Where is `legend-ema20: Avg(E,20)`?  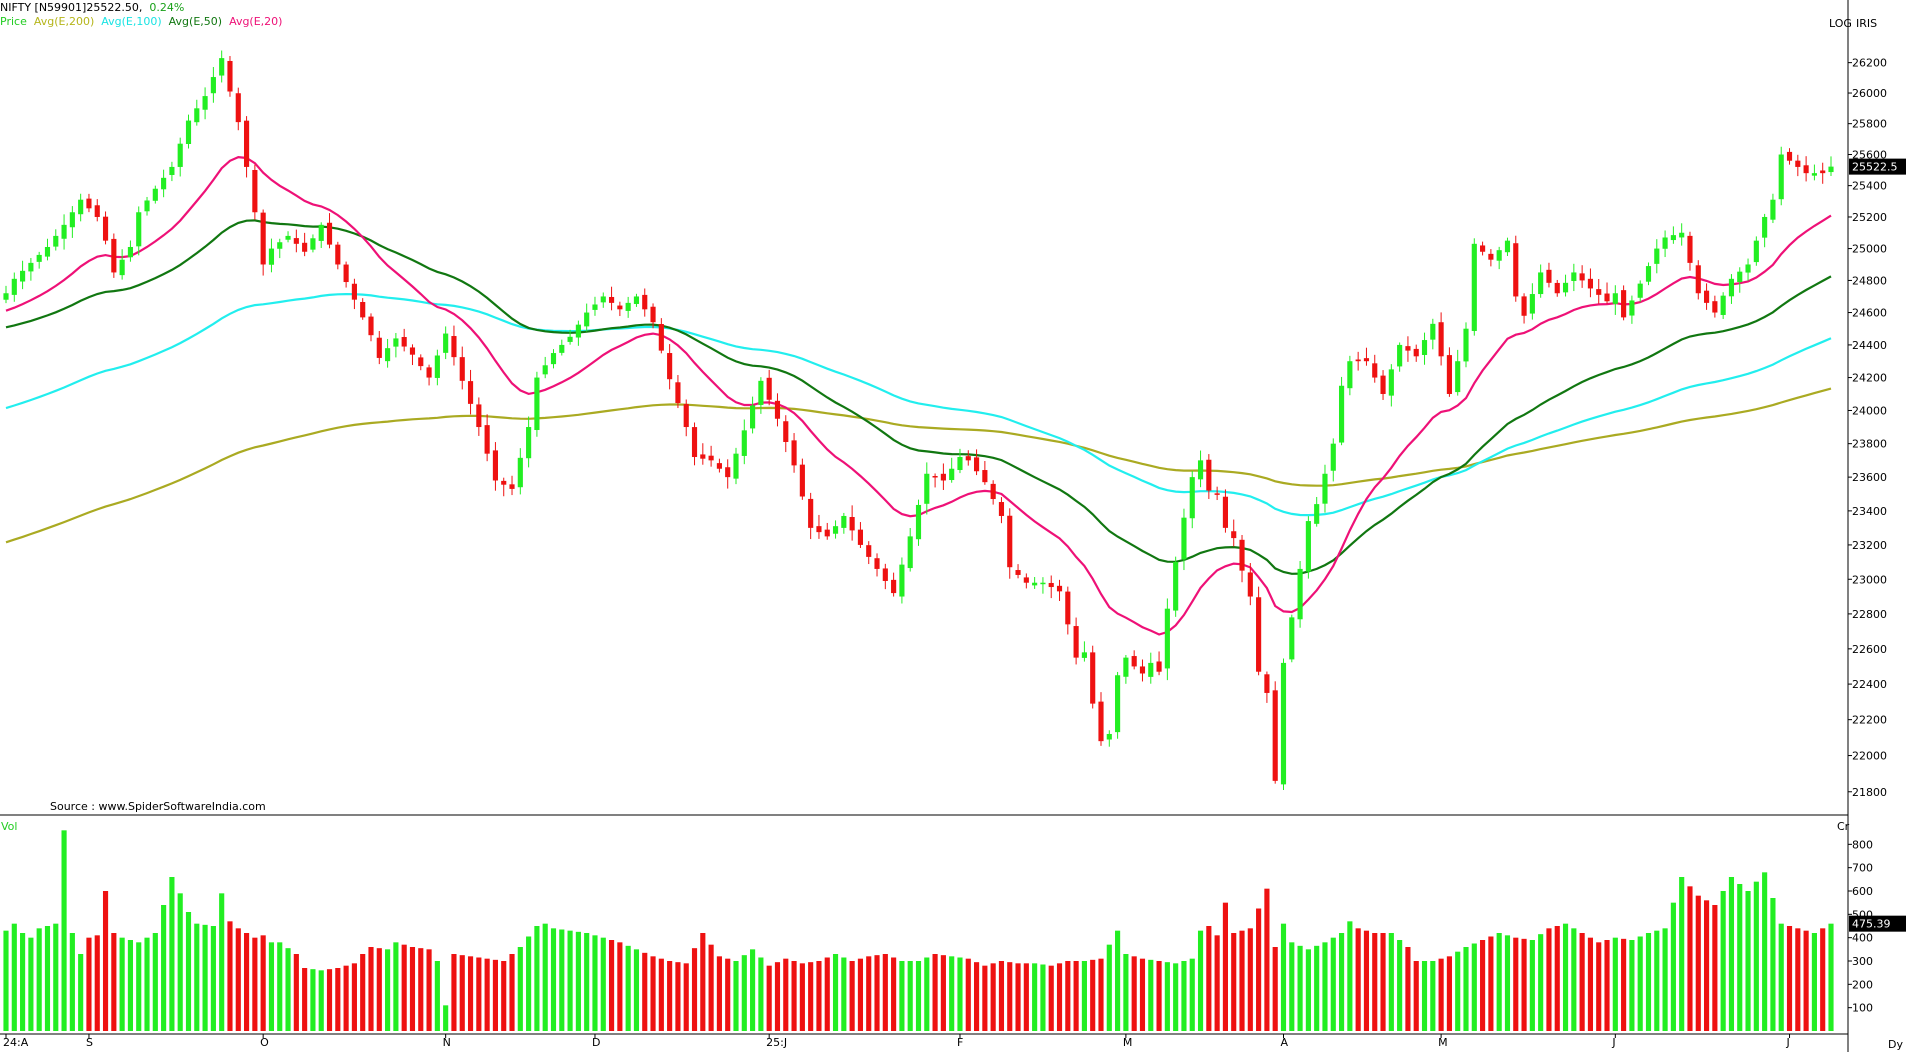
legend-ema20: Avg(E,20) is located at coordinates (256, 21).